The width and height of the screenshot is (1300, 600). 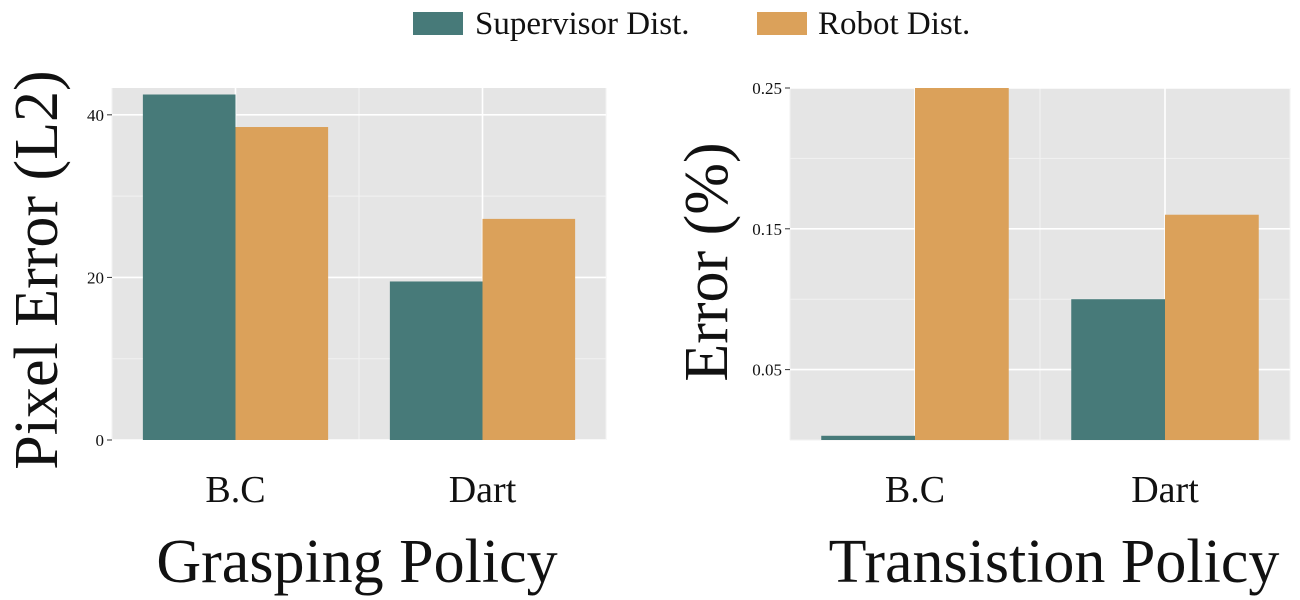 I want to click on x-axis-title-grasping: Grasping Policy, so click(x=356, y=562).